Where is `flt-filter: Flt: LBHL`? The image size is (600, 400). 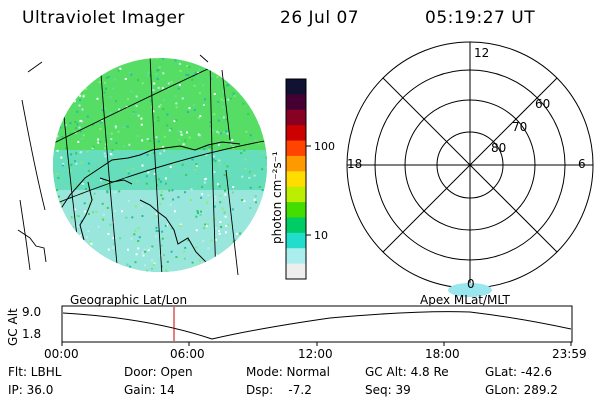
flt-filter: Flt: LBHL is located at coordinates (35, 372).